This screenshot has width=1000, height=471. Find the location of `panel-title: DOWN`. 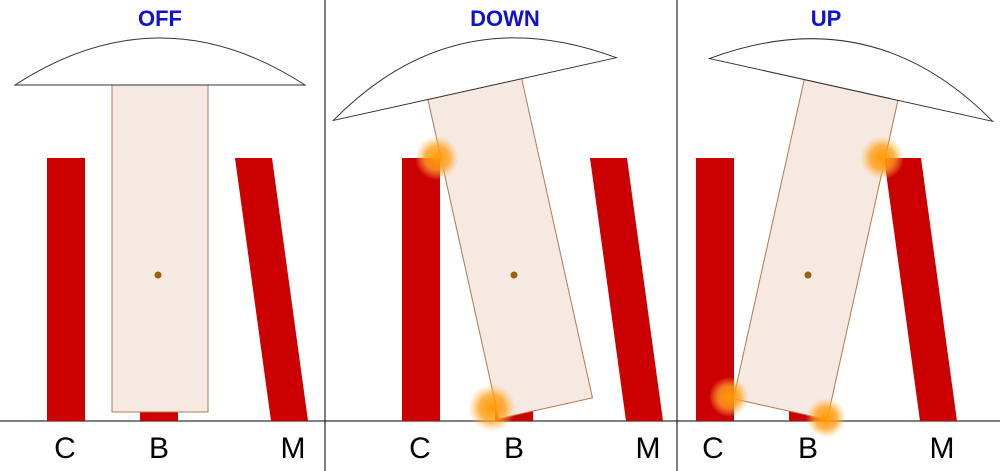

panel-title: DOWN is located at coordinates (505, 18).